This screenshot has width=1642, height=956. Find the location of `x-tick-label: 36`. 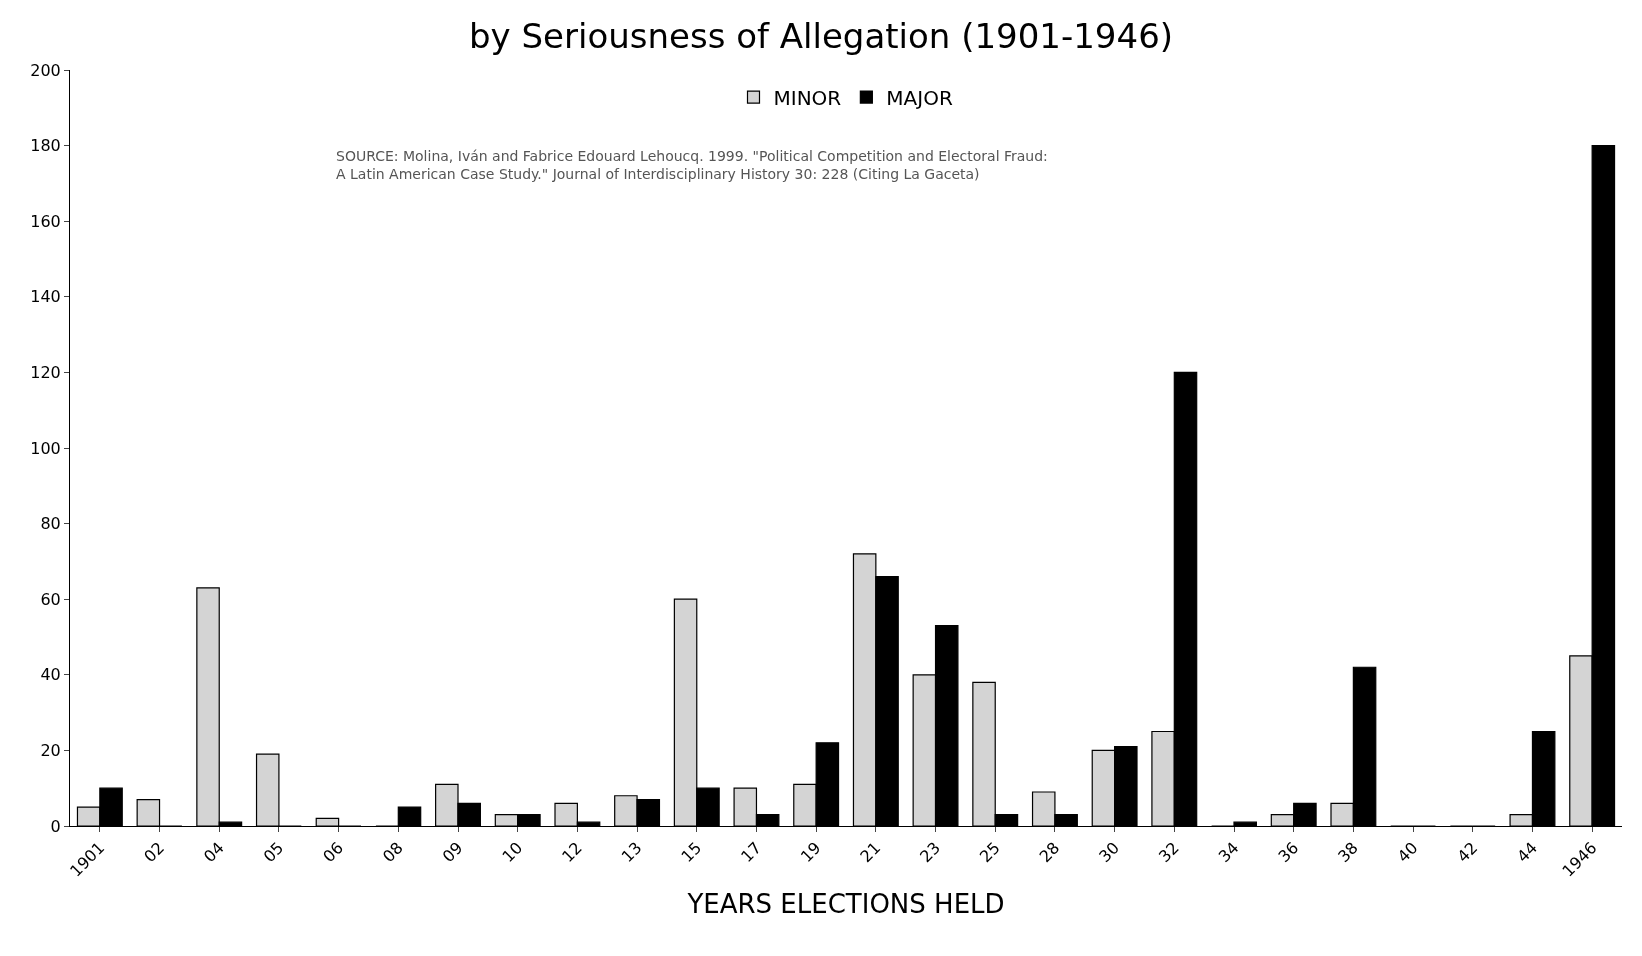

x-tick-label: 36 is located at coordinates (1288, 852).